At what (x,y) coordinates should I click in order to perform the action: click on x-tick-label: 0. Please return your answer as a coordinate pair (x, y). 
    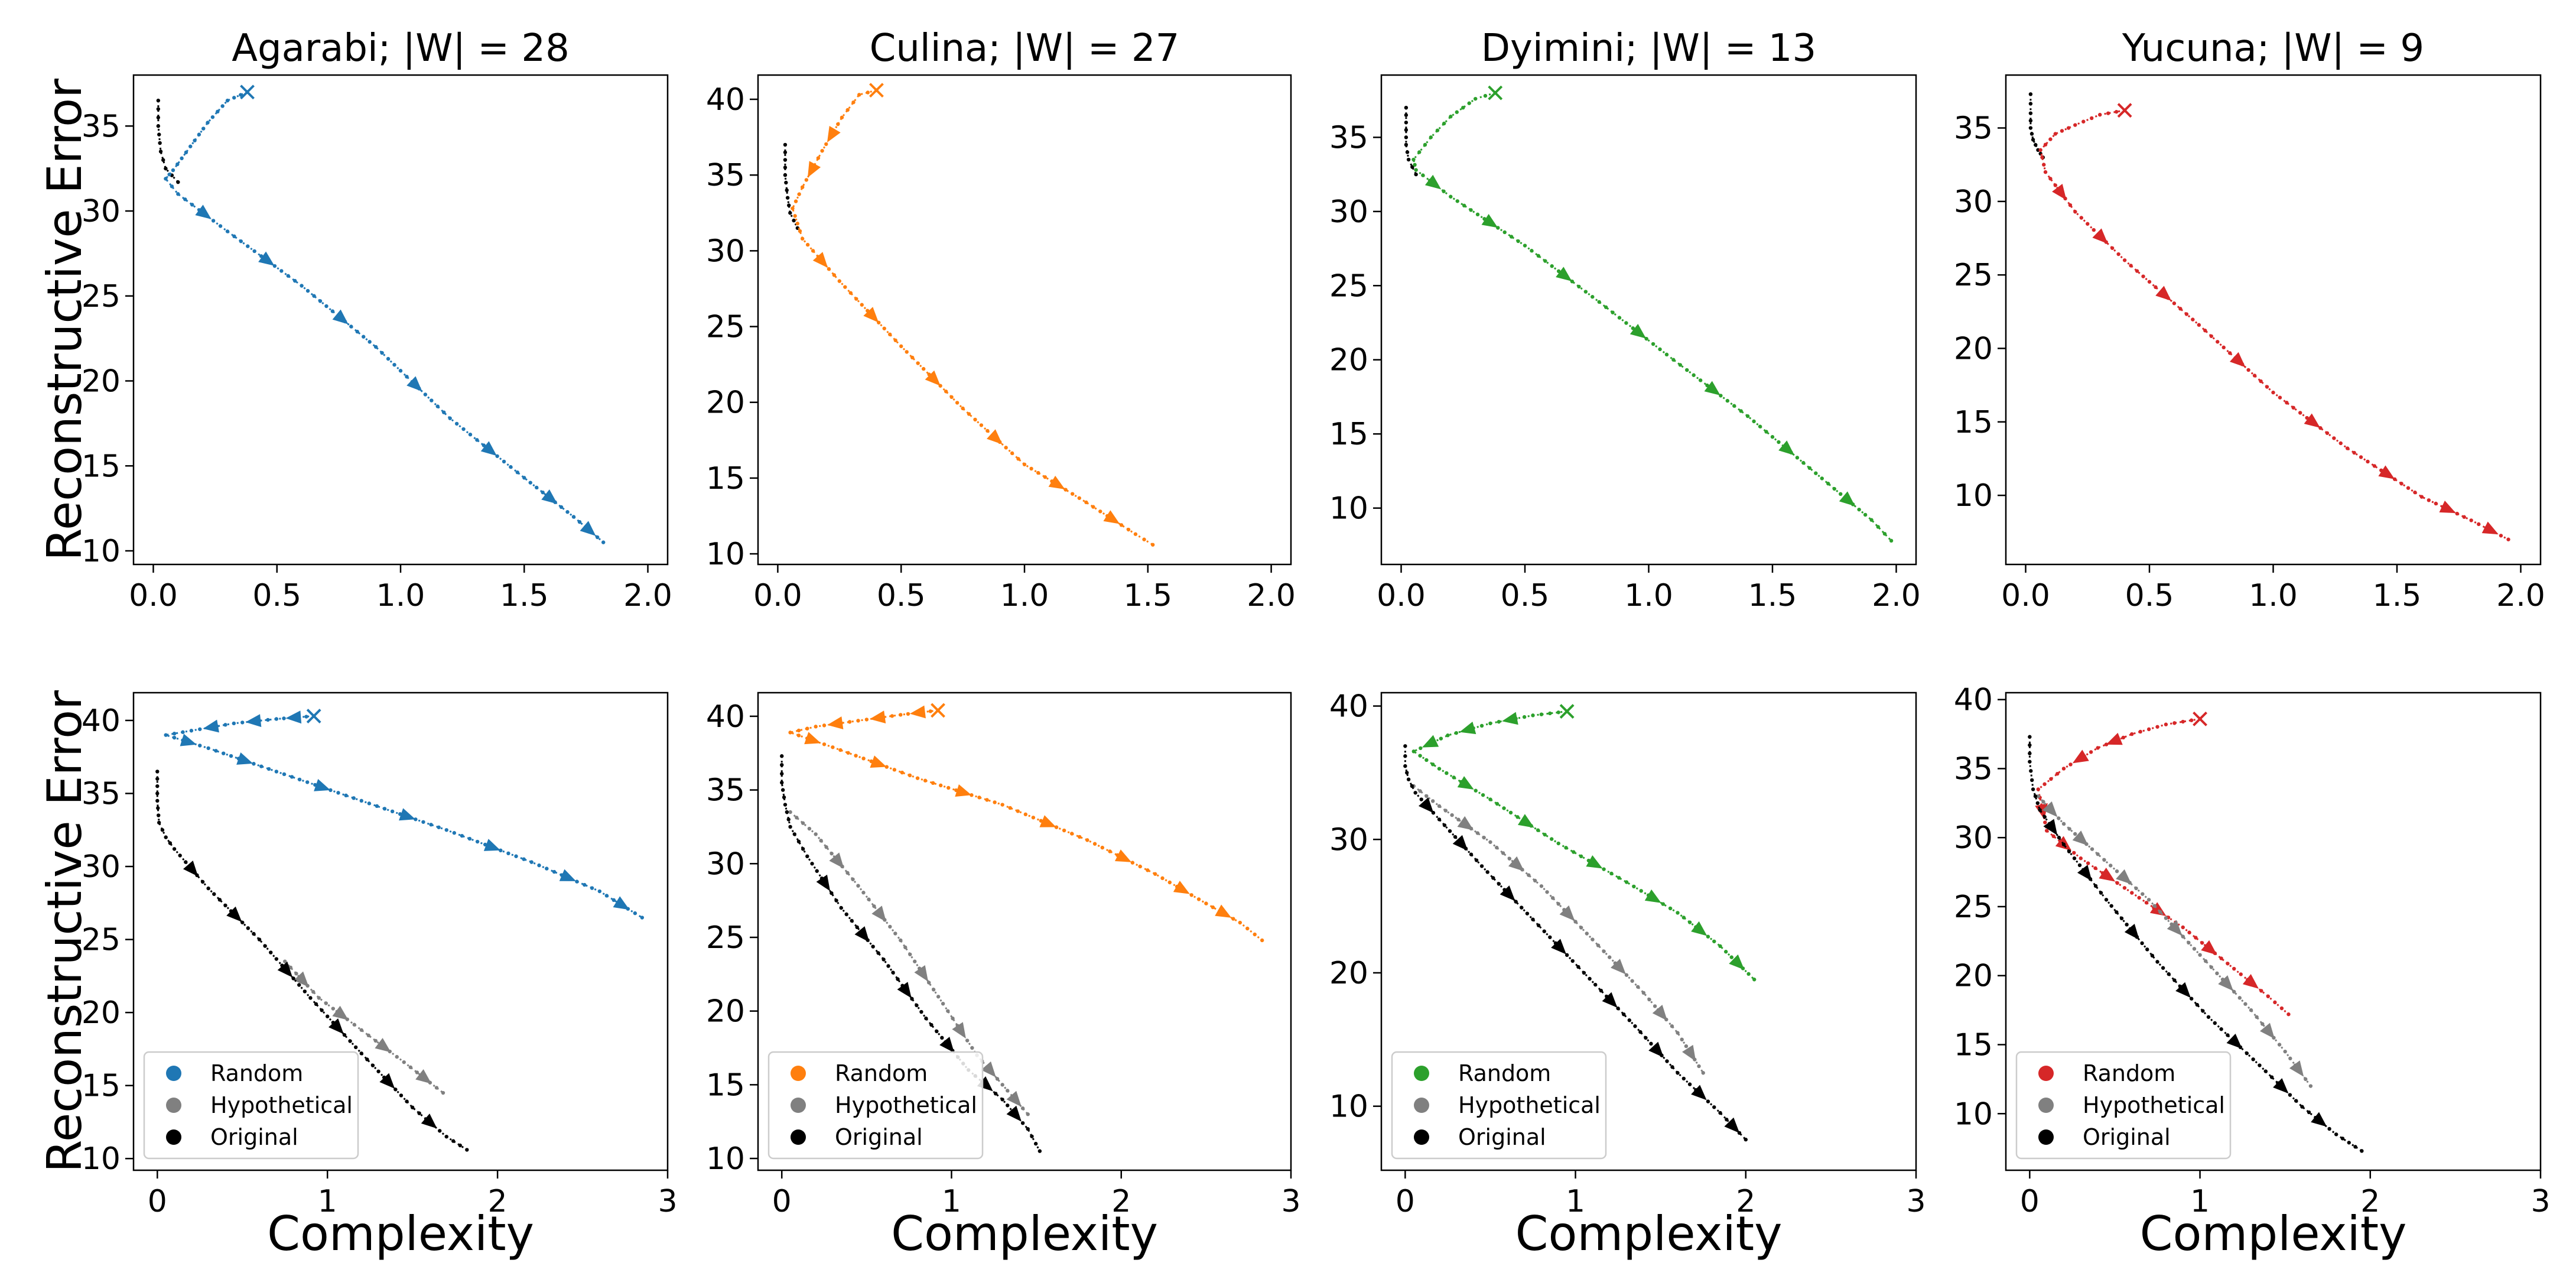
    Looking at the image, I should click on (1406, 1201).